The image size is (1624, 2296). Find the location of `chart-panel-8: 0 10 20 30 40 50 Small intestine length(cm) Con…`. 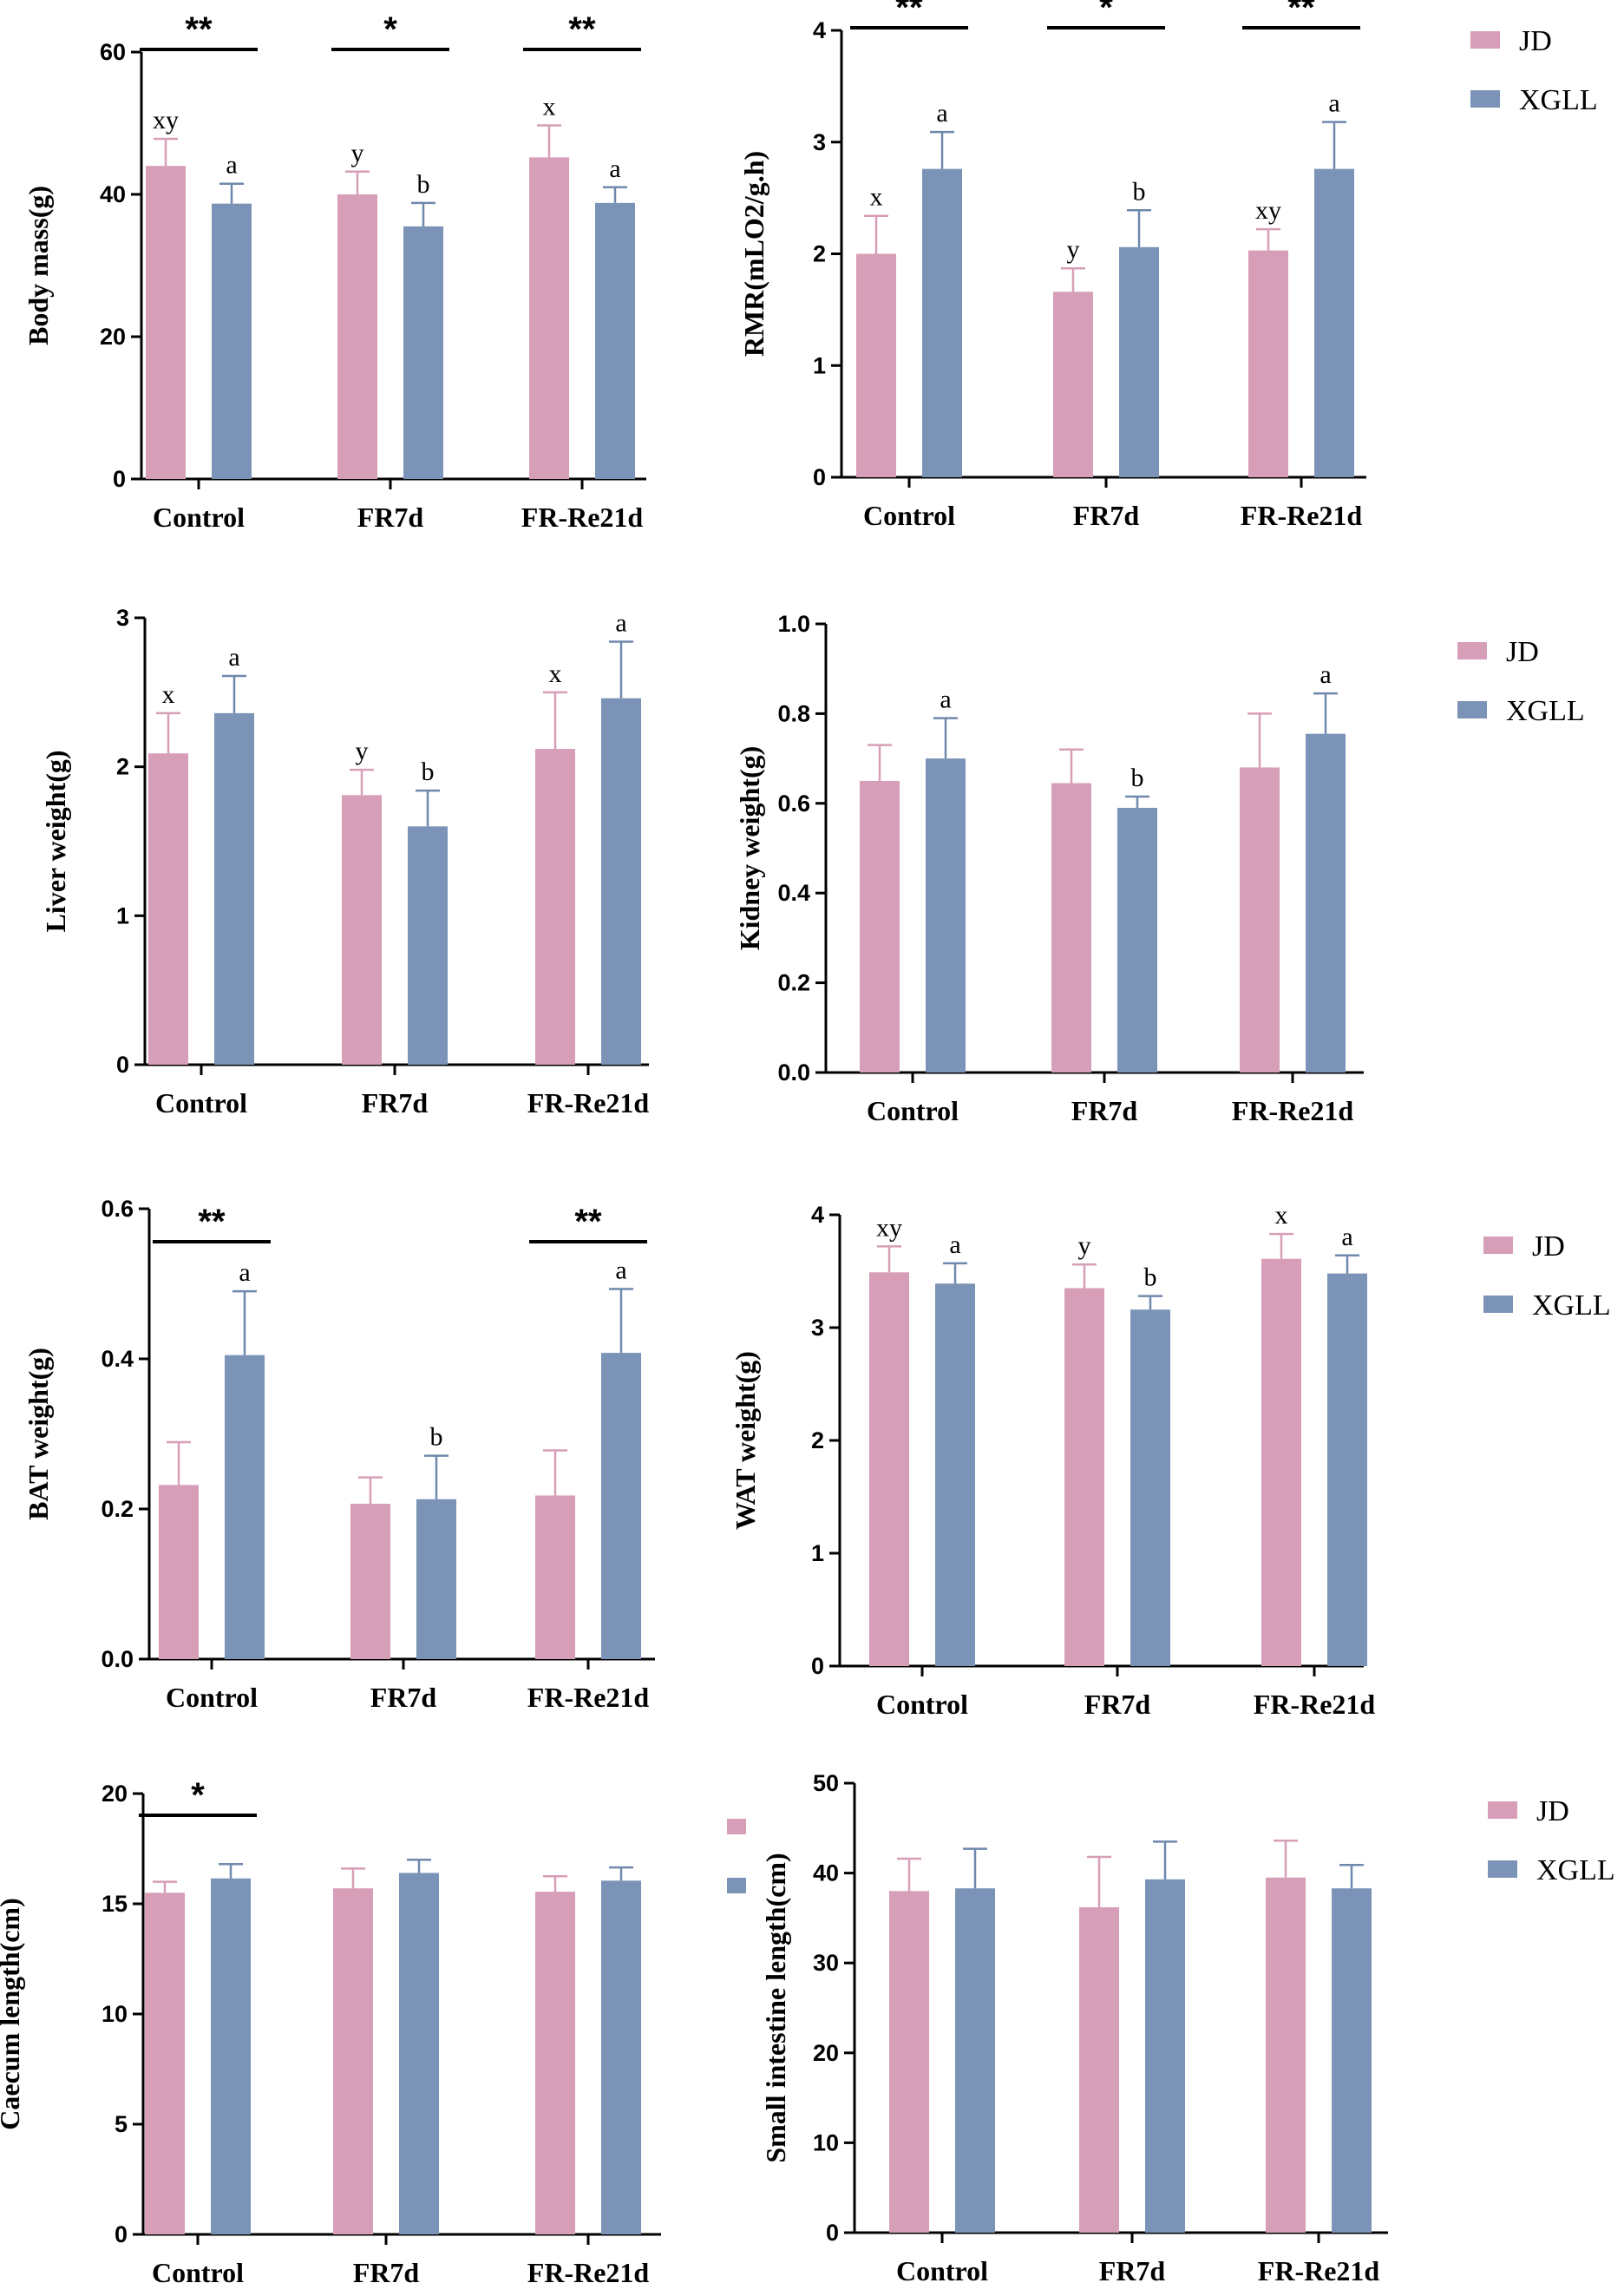

chart-panel-8: 0 10 20 30 40 50 Small intestine length(cm) Con… is located at coordinates (1187, 2028).